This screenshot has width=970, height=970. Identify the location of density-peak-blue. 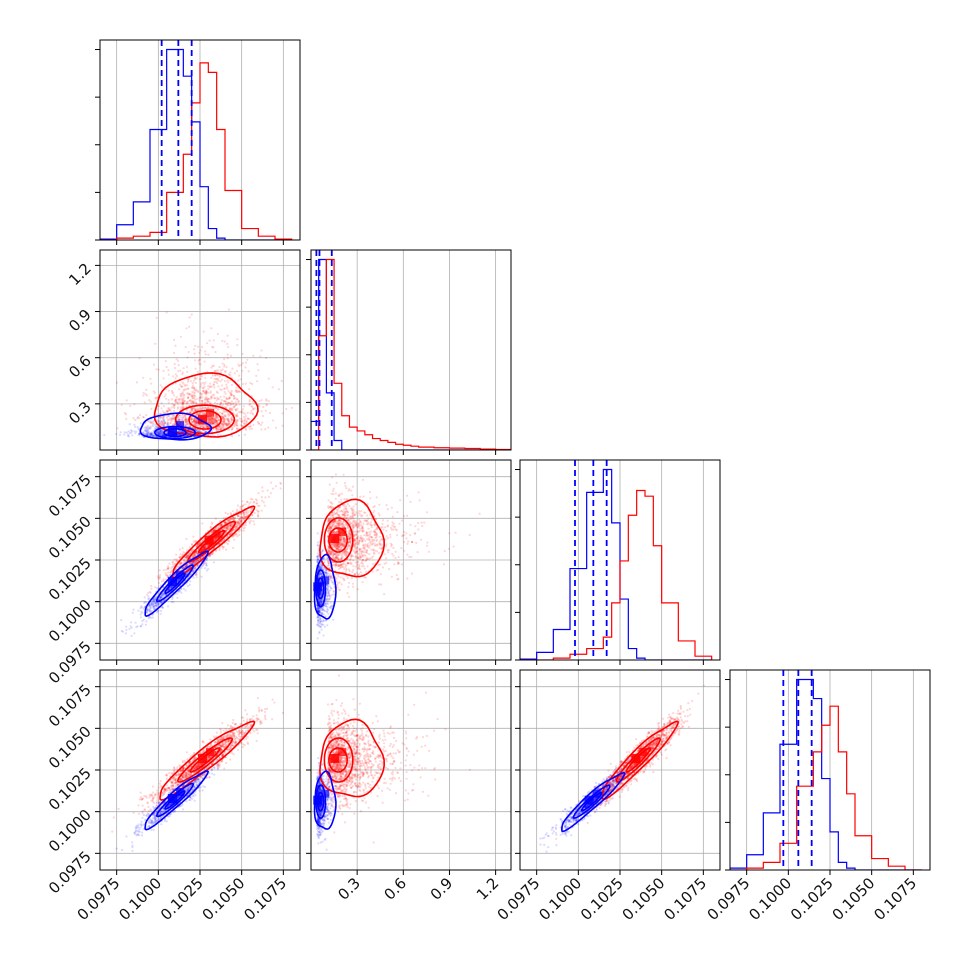
(172, 432).